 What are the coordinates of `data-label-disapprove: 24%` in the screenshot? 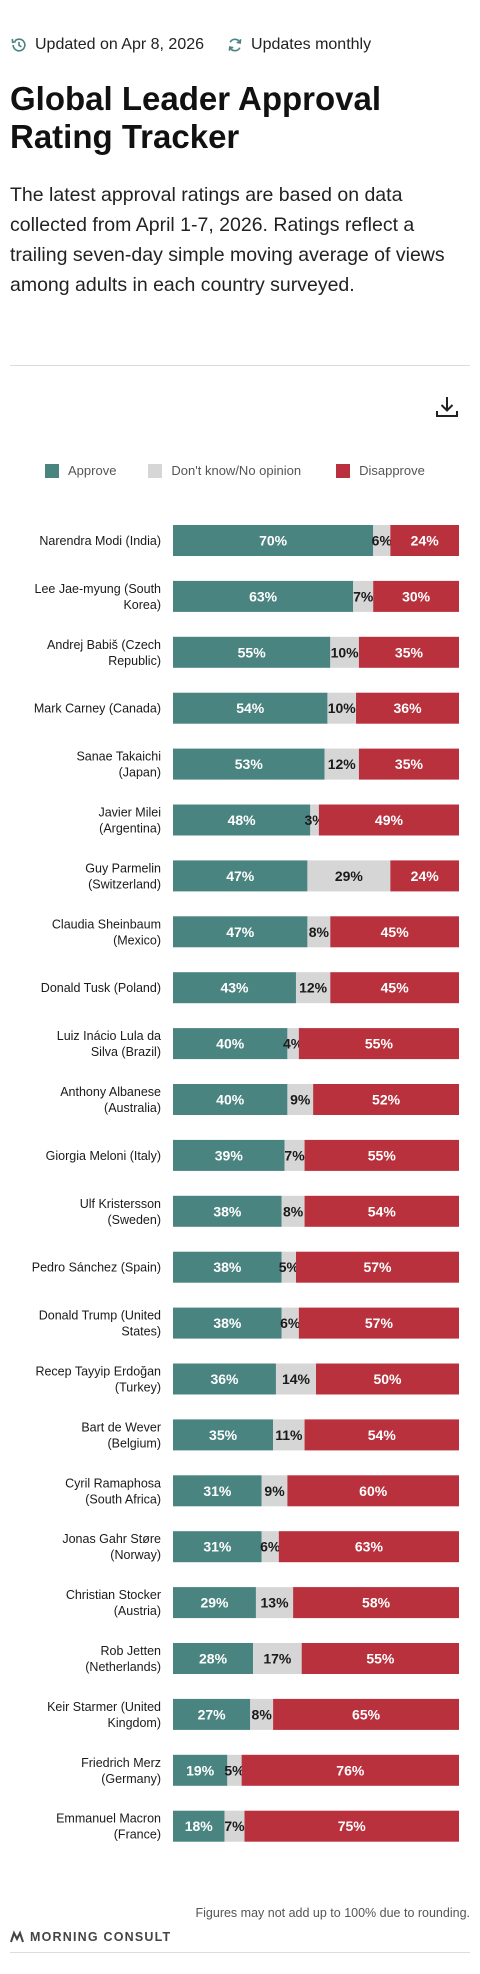 It's located at (425, 541).